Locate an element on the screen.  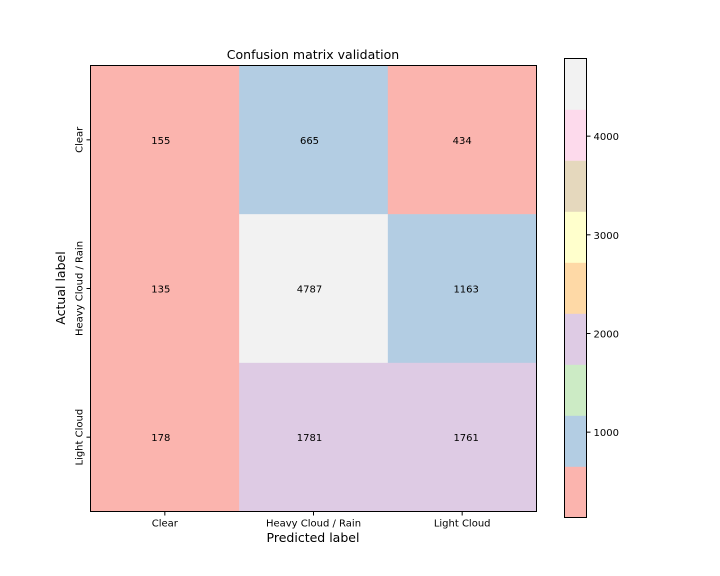
x-tick-label: Clear is located at coordinates (165, 524).